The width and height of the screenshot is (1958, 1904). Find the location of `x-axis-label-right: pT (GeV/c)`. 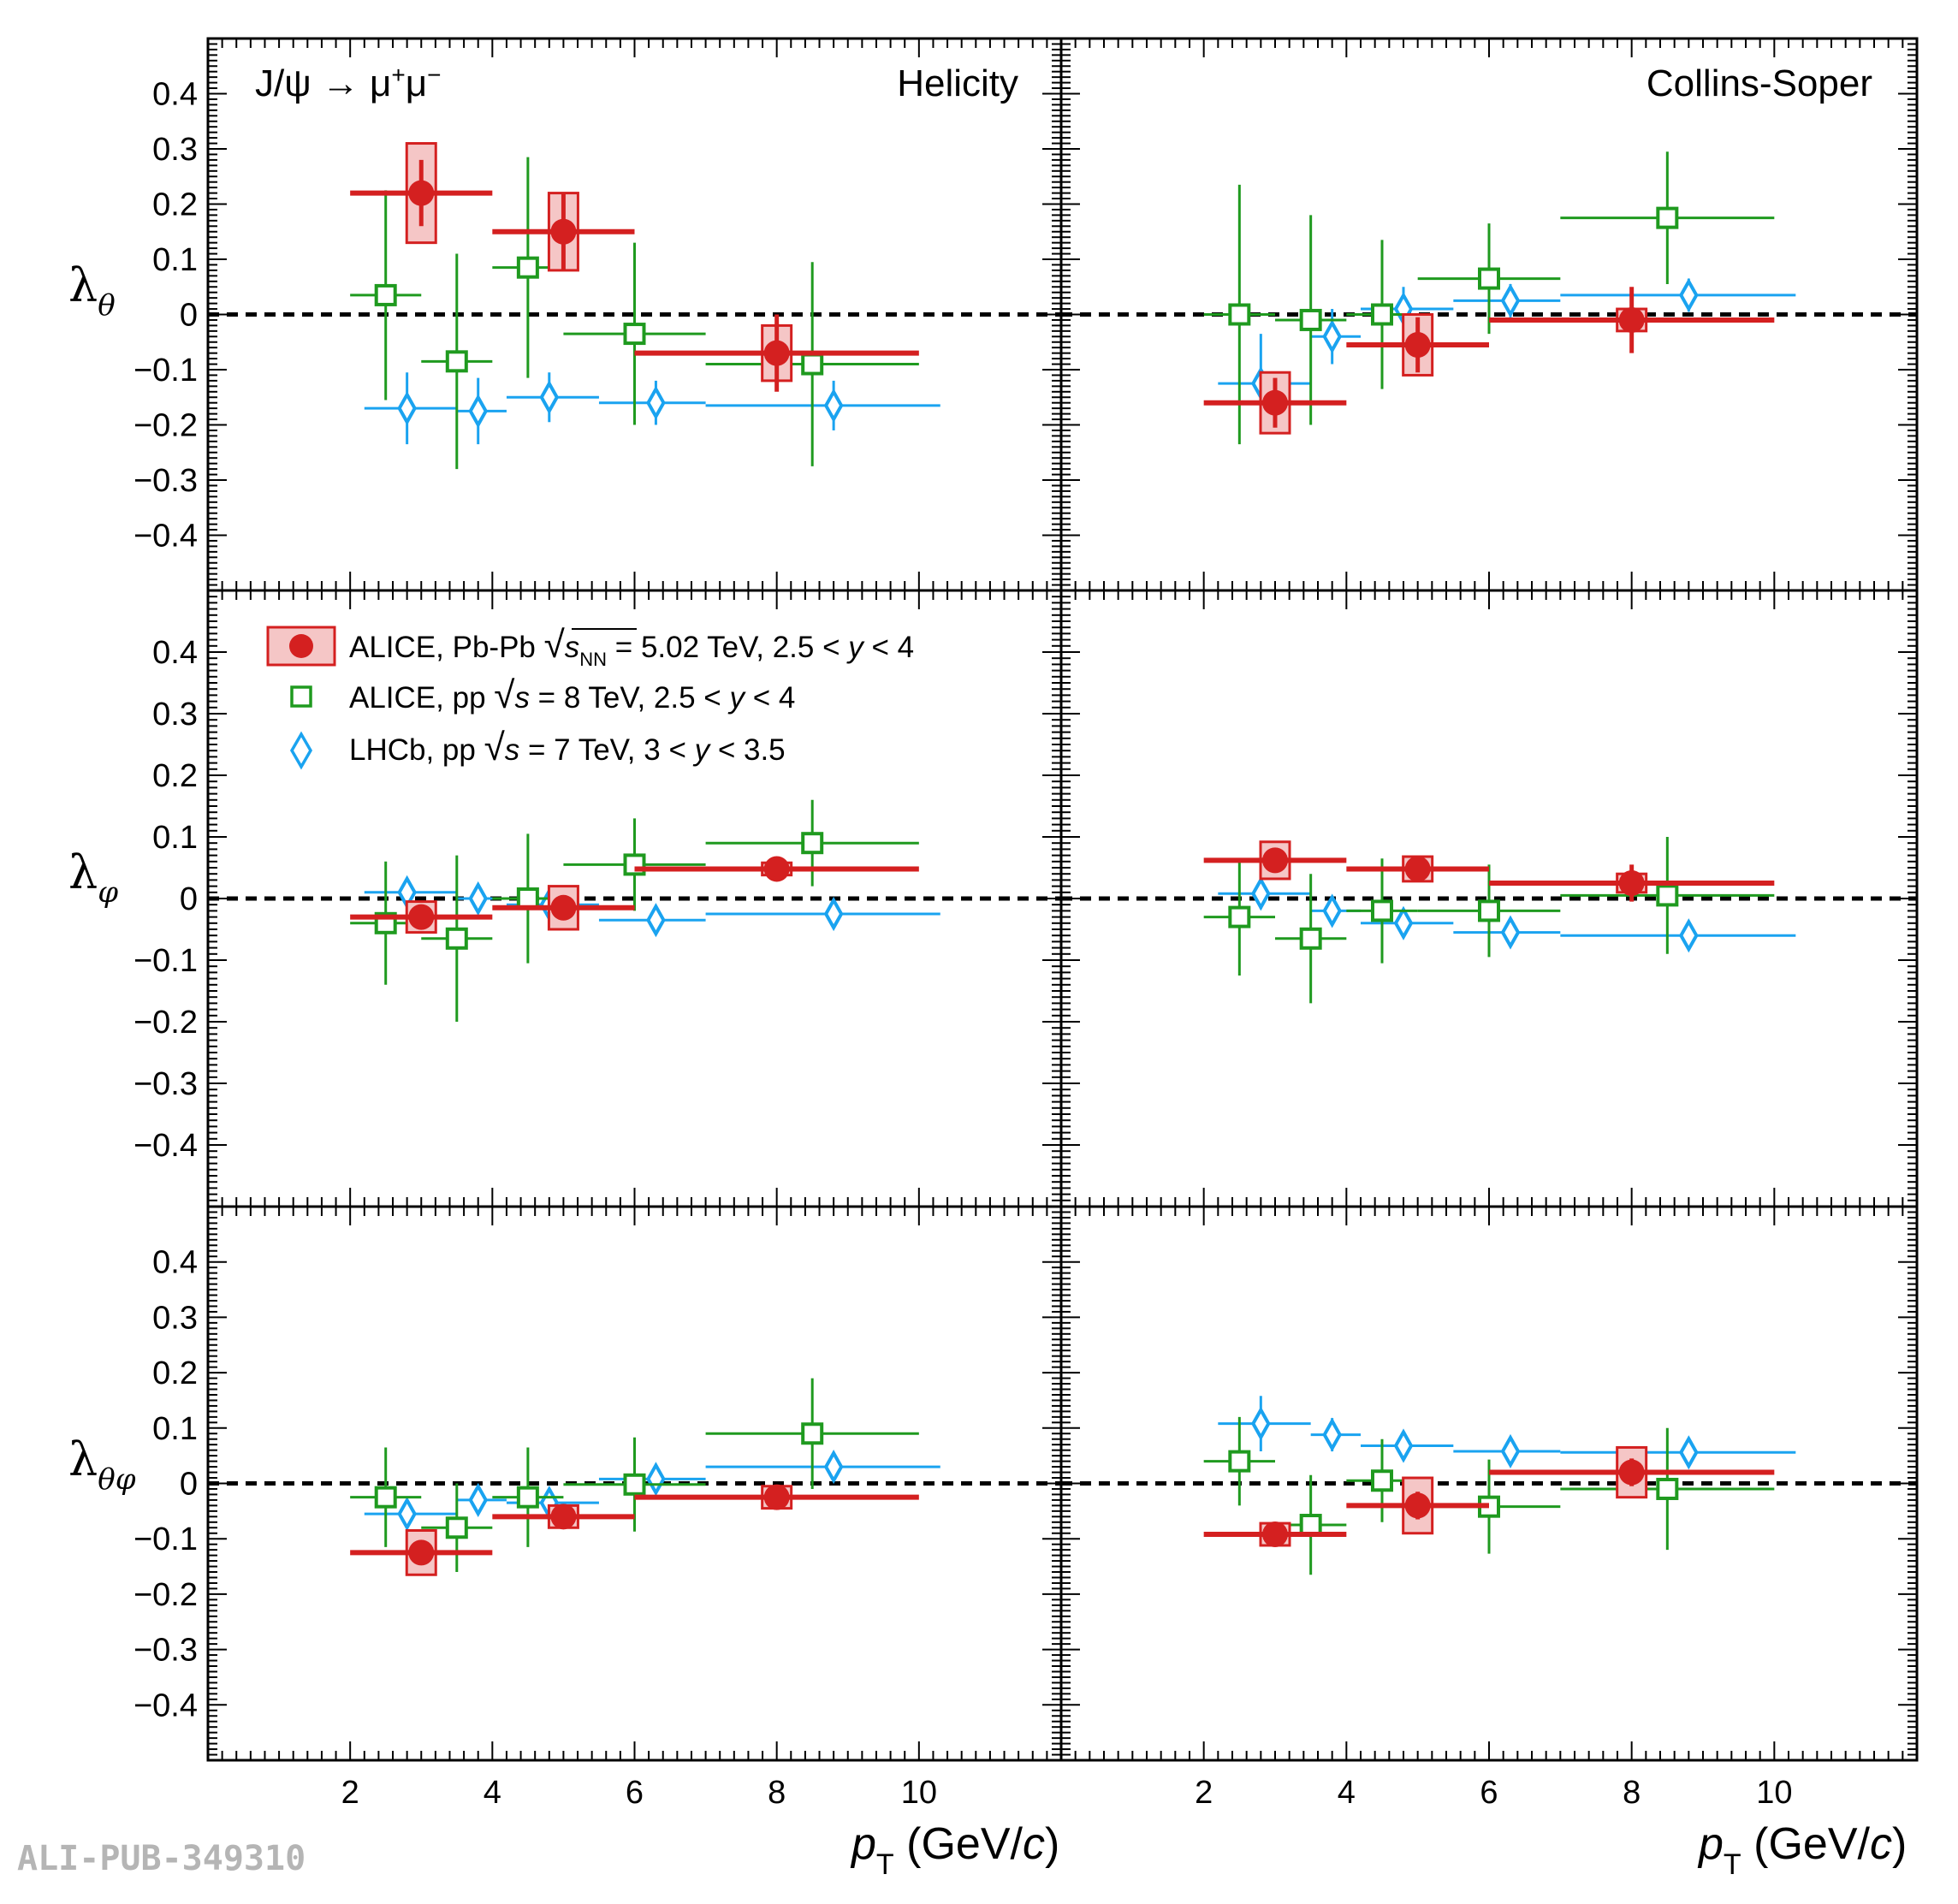

x-axis-label-right: pT (GeV/c) is located at coordinates (1802, 1850).